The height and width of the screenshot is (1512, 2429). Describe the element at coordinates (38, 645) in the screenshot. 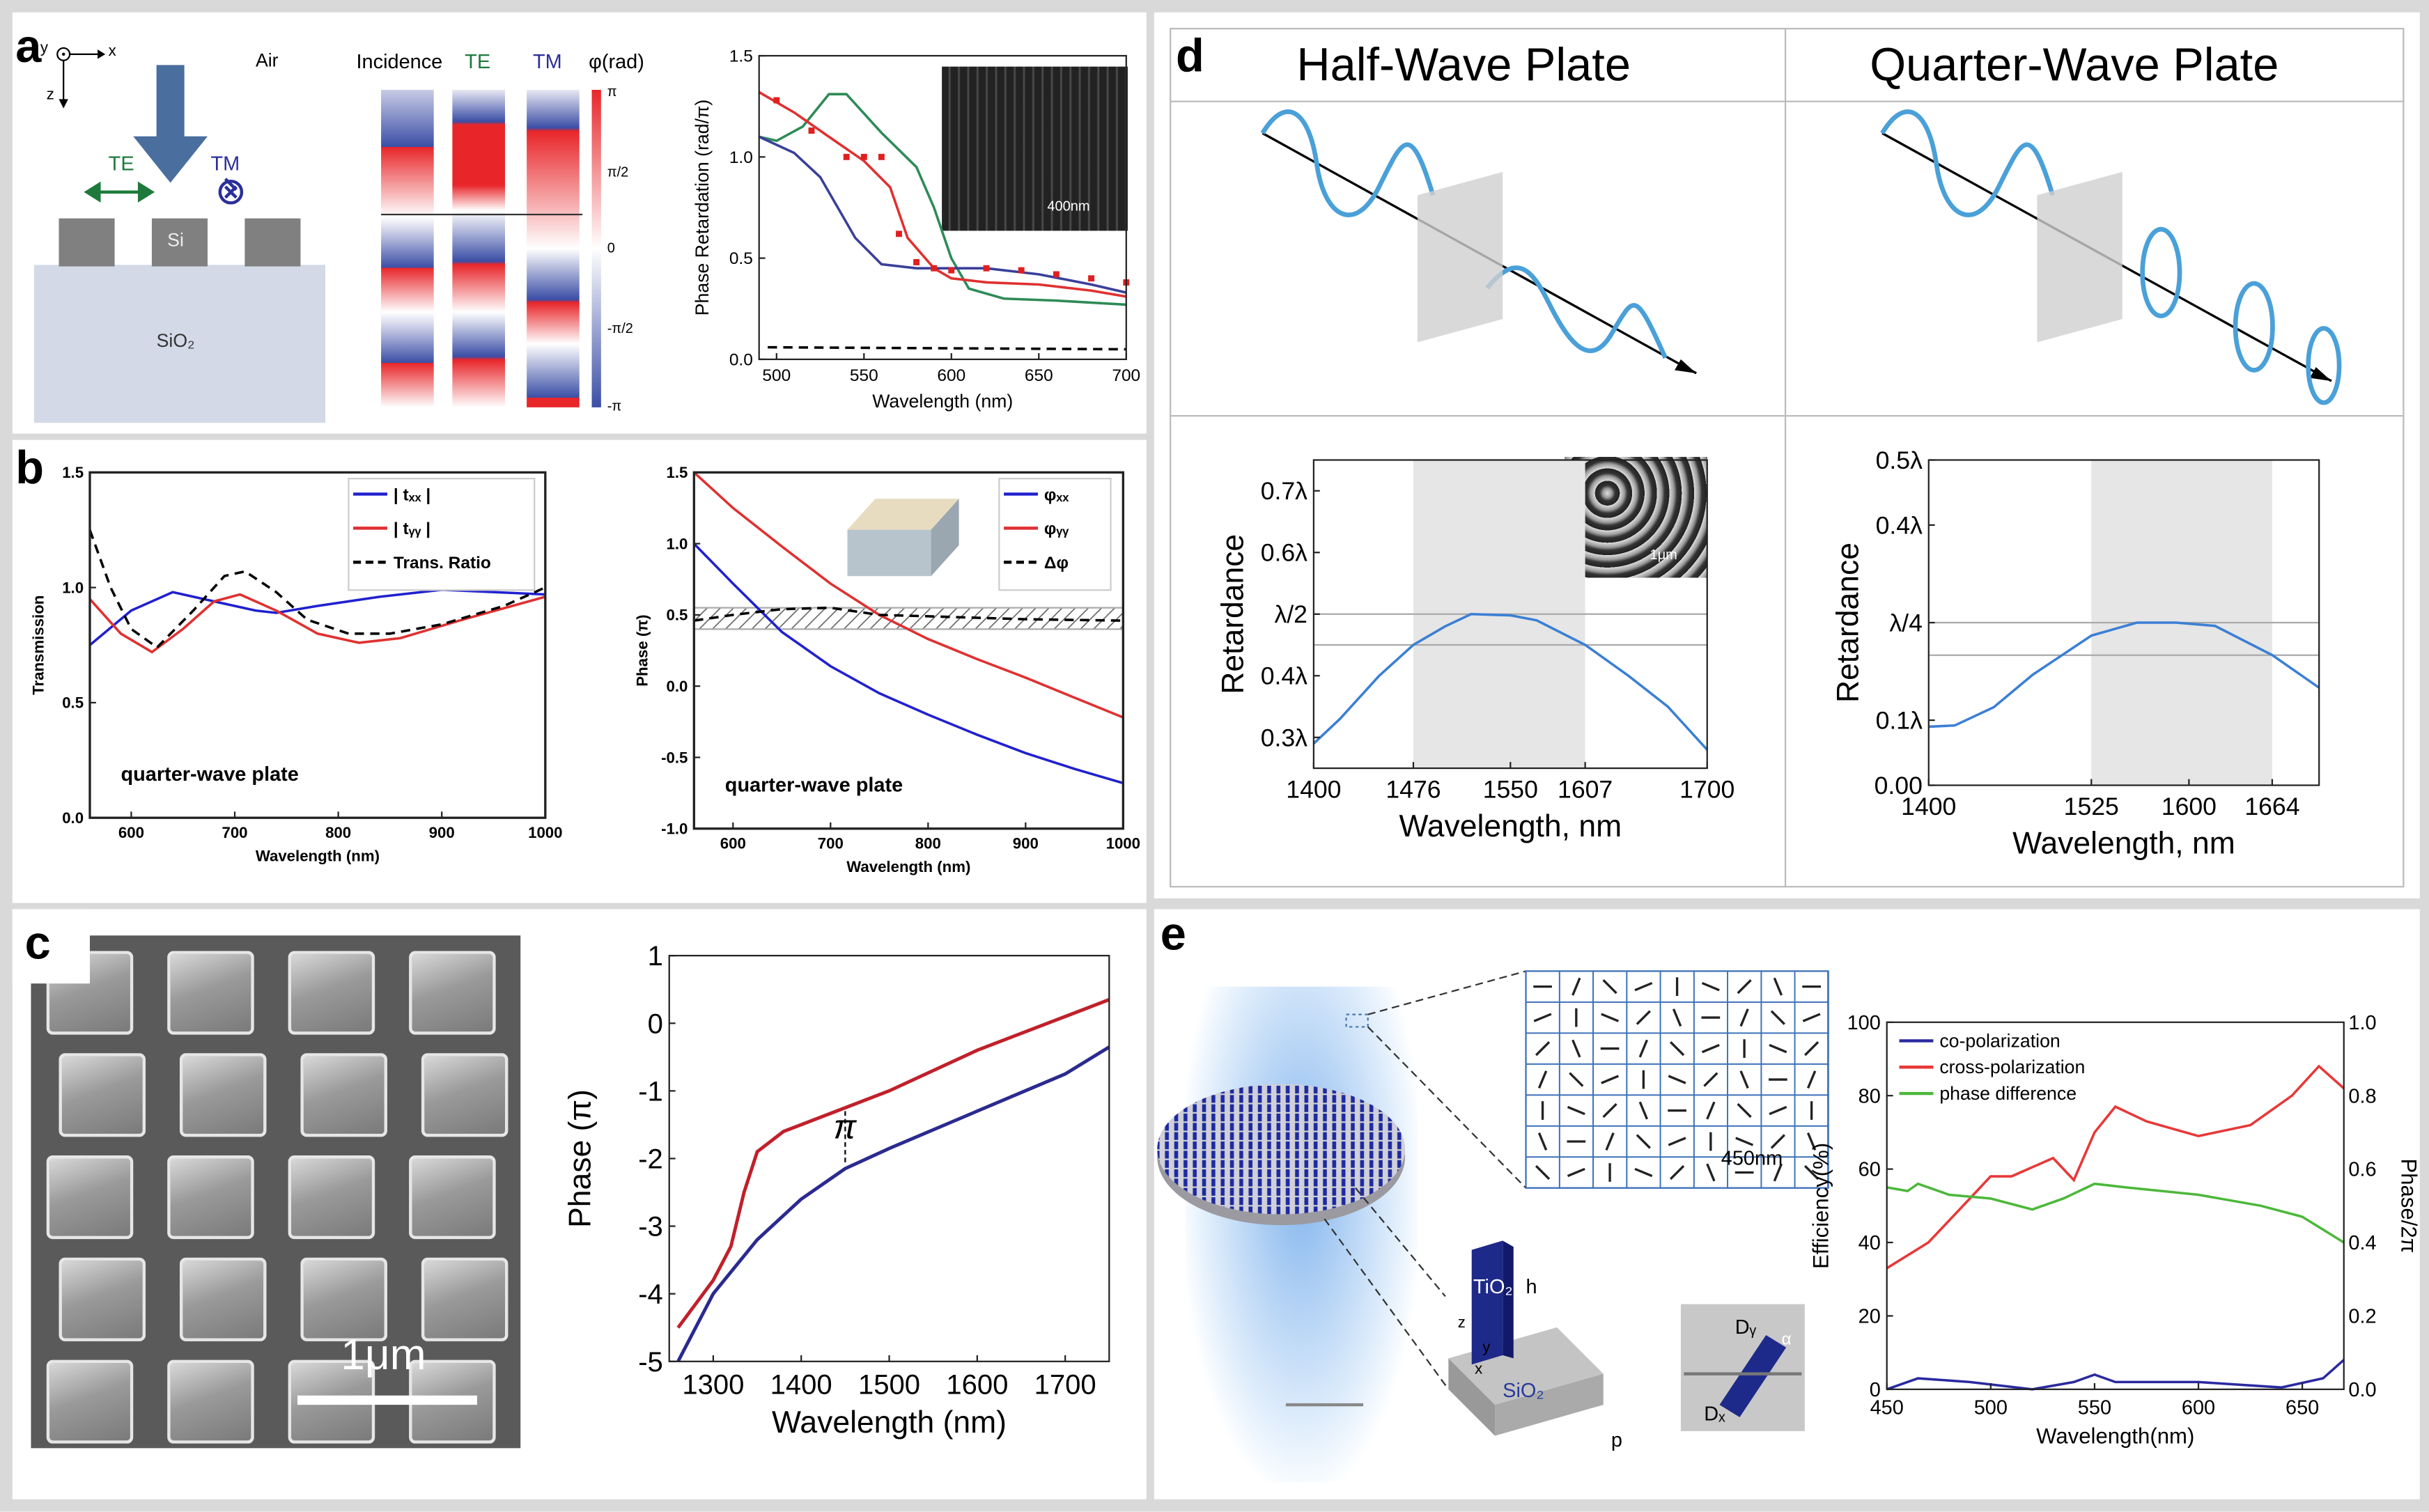

I see `y-axis-label: Transmission` at that location.